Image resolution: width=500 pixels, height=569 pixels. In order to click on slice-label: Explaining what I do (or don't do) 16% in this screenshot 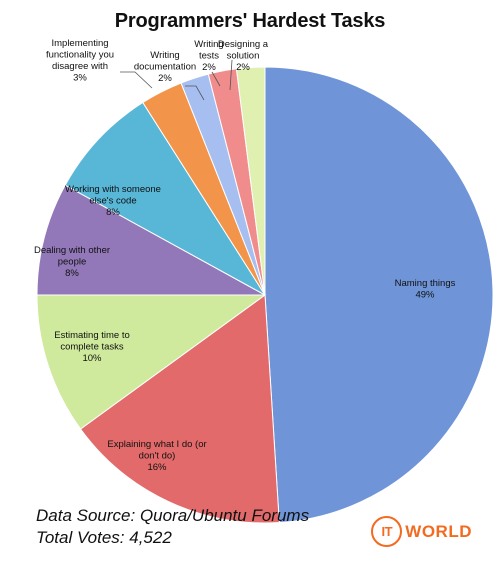, I will do `click(156, 456)`.